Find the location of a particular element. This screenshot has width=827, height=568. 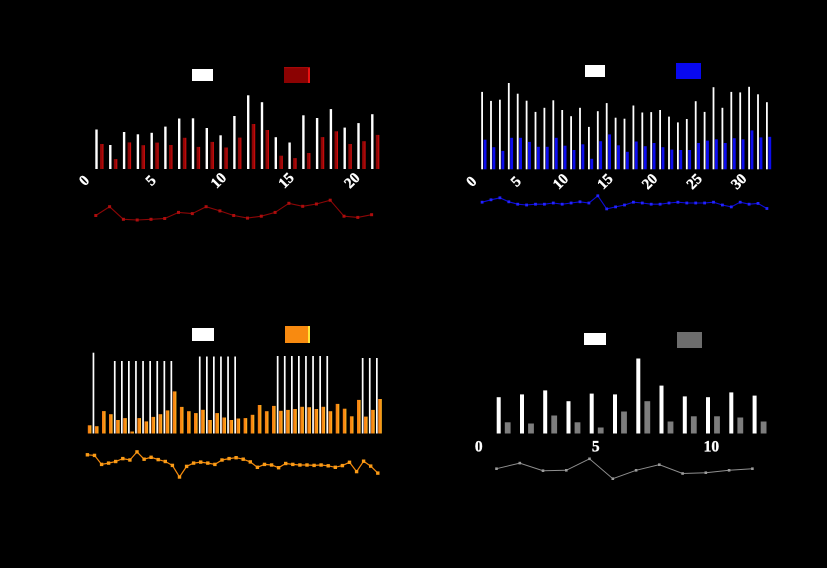

svg-text: 10 is located at coordinates (712, 447).